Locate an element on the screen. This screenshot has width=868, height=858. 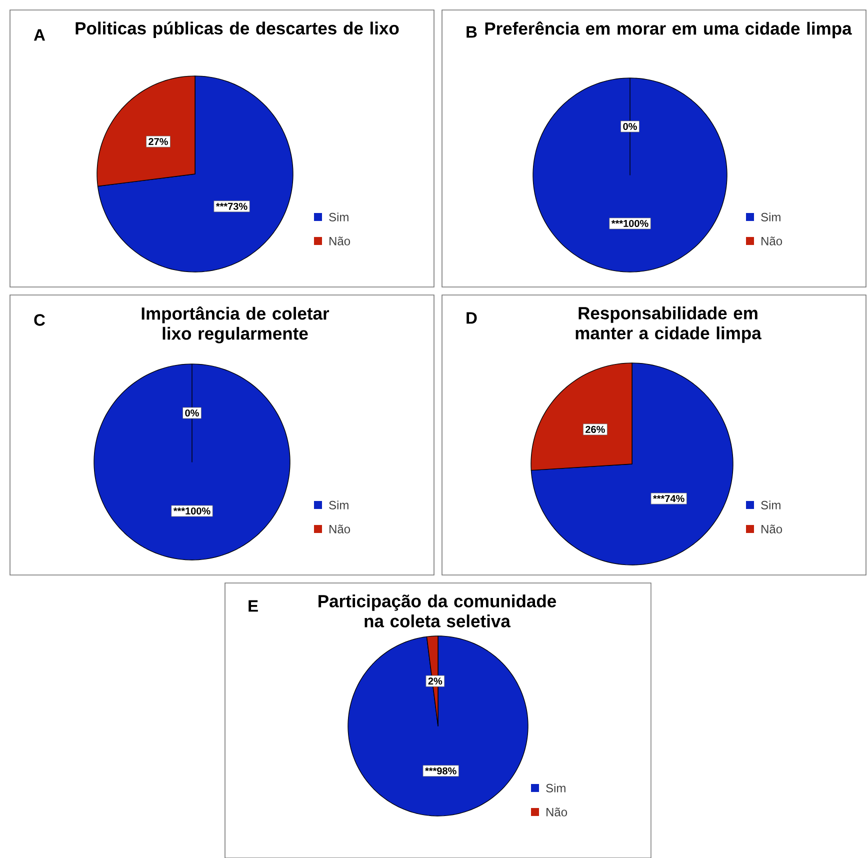
text: B is located at coordinates (471, 32).